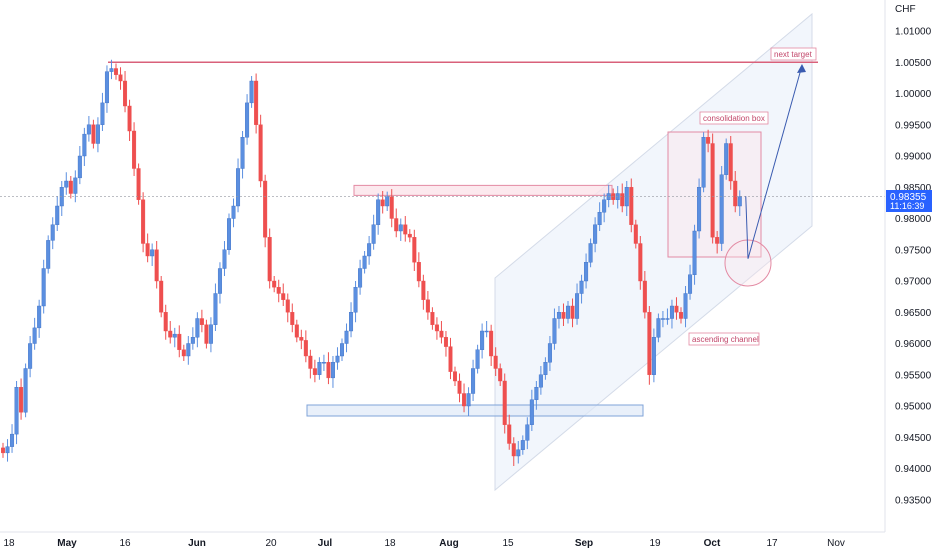 The height and width of the screenshot is (555, 932). What do you see at coordinates (748, 263) in the screenshot?
I see `target-circle` at bounding box center [748, 263].